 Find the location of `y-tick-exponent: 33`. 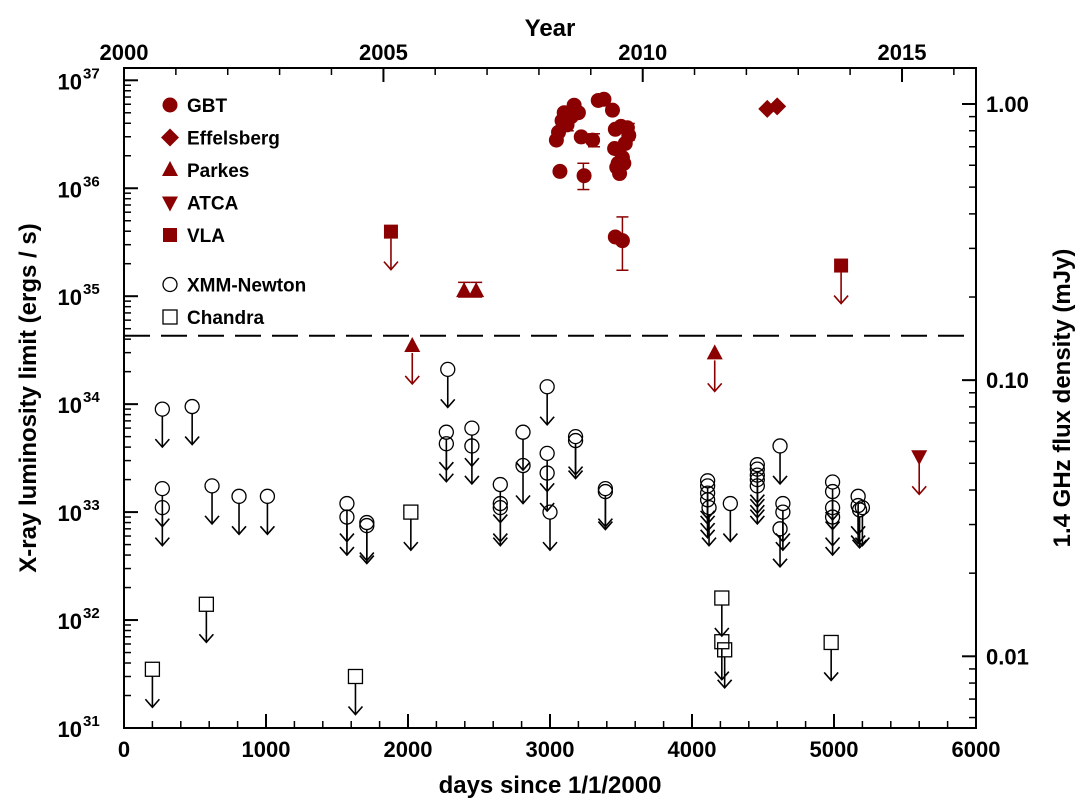

y-tick-exponent: 33 is located at coordinates (91, 505).